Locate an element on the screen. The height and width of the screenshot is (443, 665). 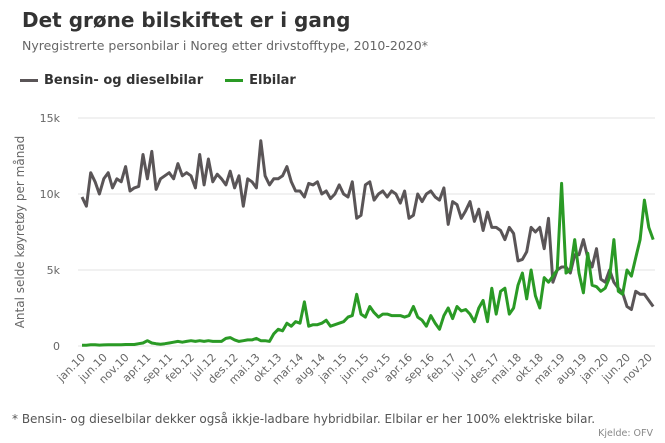
y-tick-label: 0 is located at coordinates (56, 346).